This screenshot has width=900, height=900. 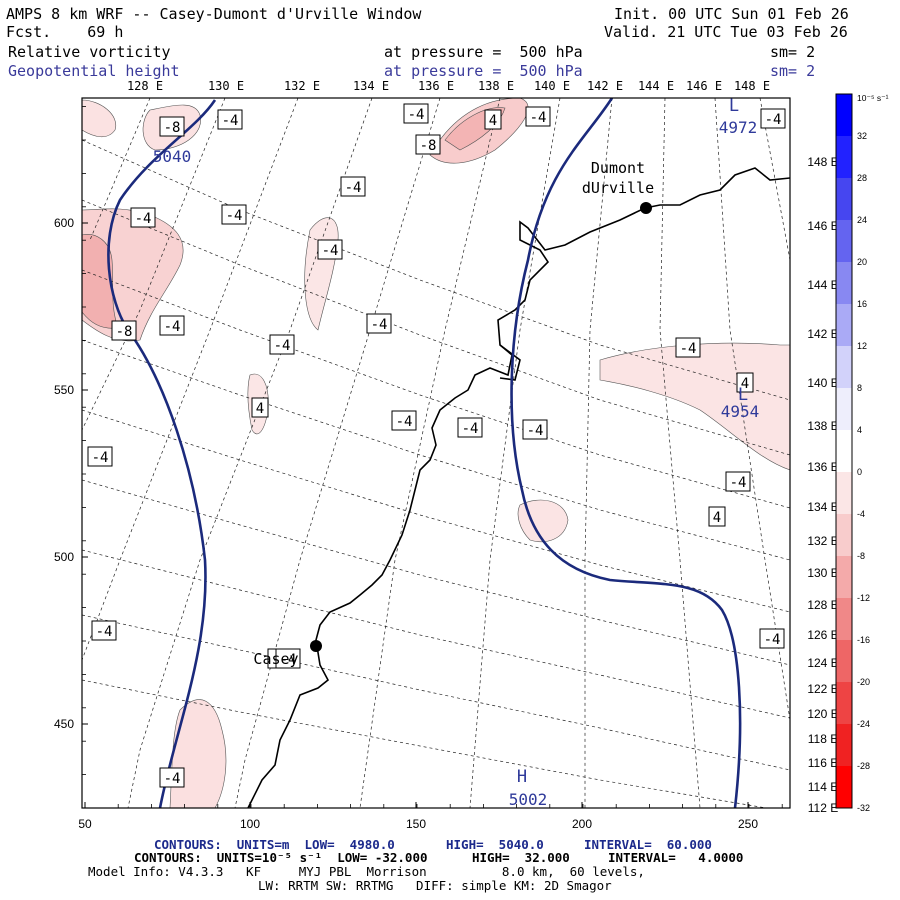 I want to click on colorbar-tick-label: 24, so click(x=862, y=220).